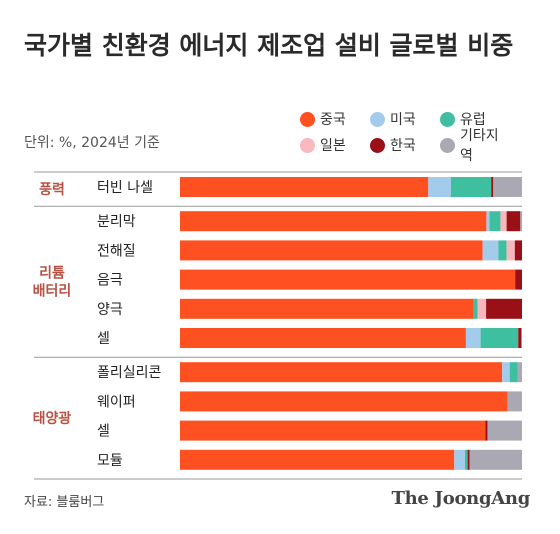  Describe the element at coordinates (110, 281) in the screenshot. I see `row-label: 음극` at that location.